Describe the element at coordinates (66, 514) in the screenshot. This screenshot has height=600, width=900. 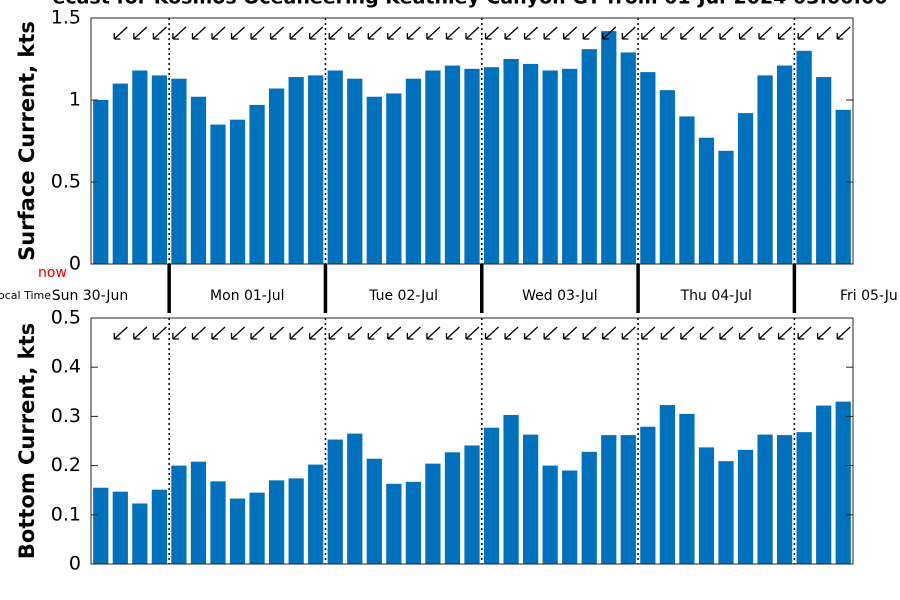
I see `y-tick-label: 0.1` at that location.